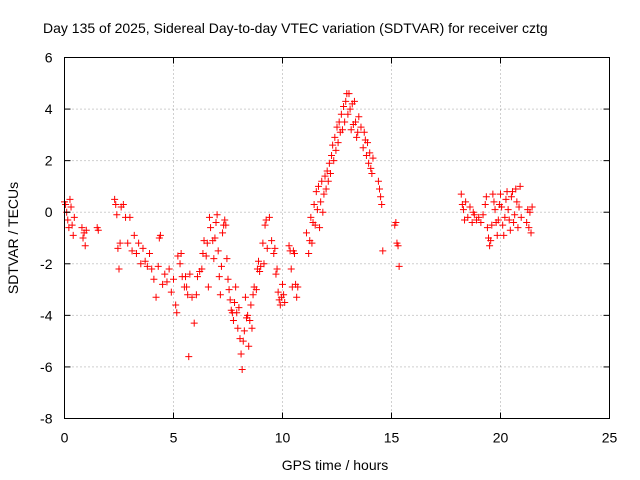  Describe the element at coordinates (46, 315) in the screenshot. I see `y-tick-label: -4` at that location.